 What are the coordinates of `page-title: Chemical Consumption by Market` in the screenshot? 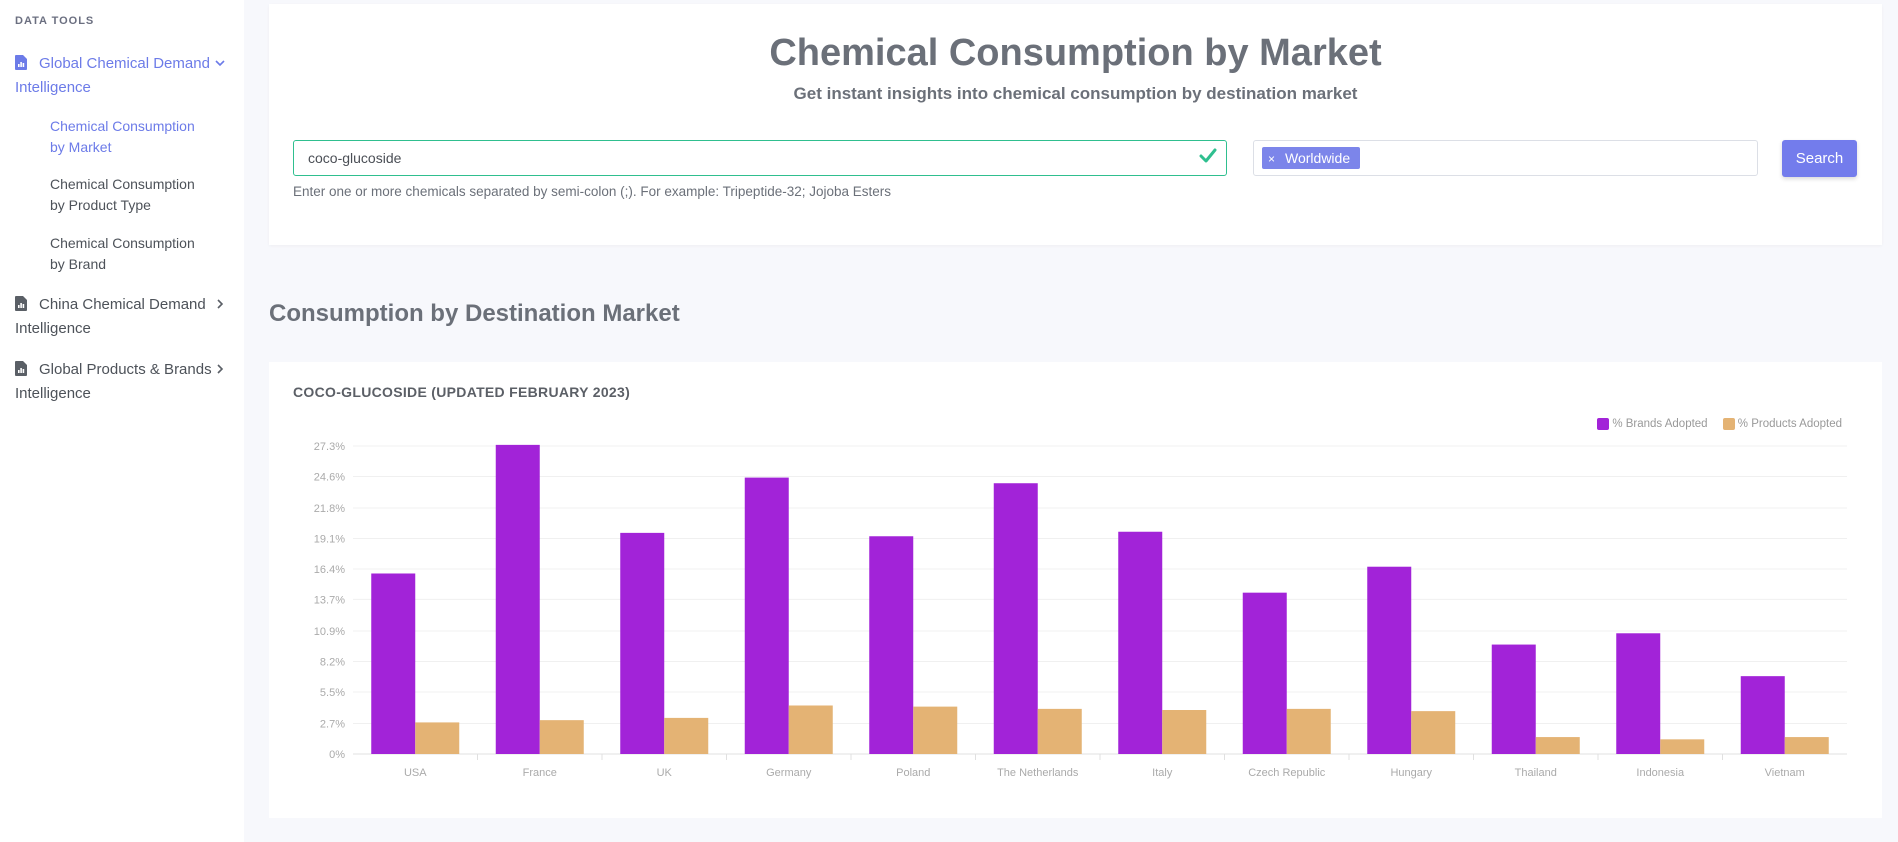 It's located at (1075, 53).